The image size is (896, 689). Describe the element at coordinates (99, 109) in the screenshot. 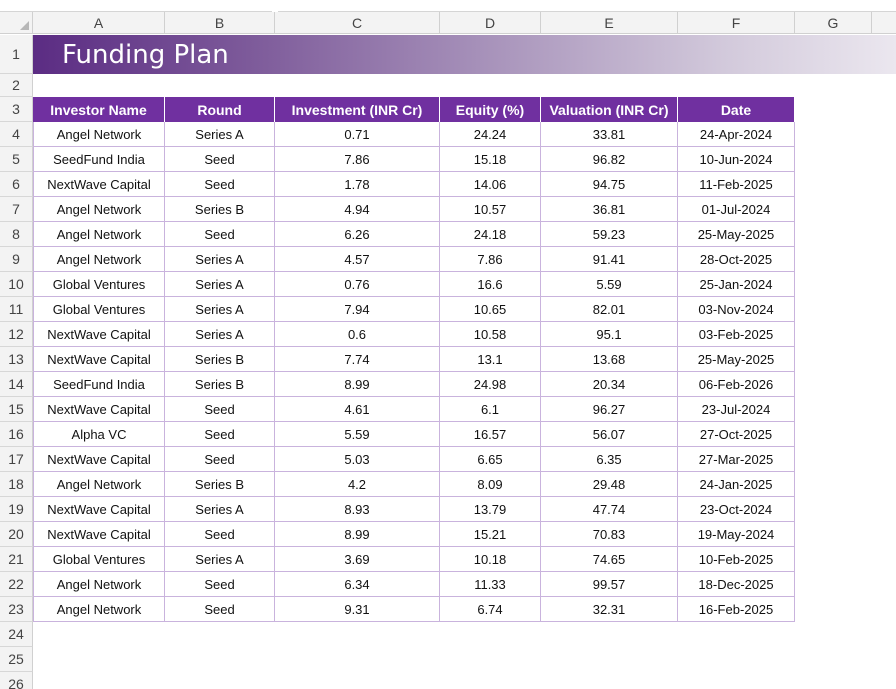

I see `header-investor-name: Investor Name` at that location.